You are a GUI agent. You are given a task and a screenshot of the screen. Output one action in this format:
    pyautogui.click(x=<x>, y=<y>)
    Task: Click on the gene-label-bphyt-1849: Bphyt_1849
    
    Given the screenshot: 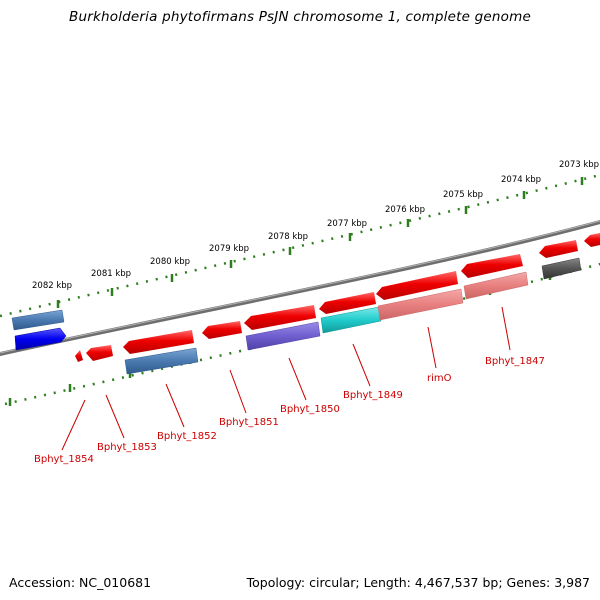 What is the action you would take?
    pyautogui.click(x=373, y=395)
    